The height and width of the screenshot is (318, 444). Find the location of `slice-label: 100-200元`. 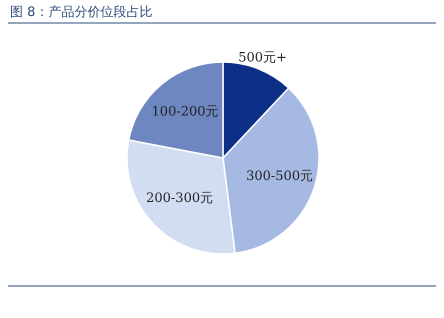

slice-label: 100-200元 is located at coordinates (185, 112).